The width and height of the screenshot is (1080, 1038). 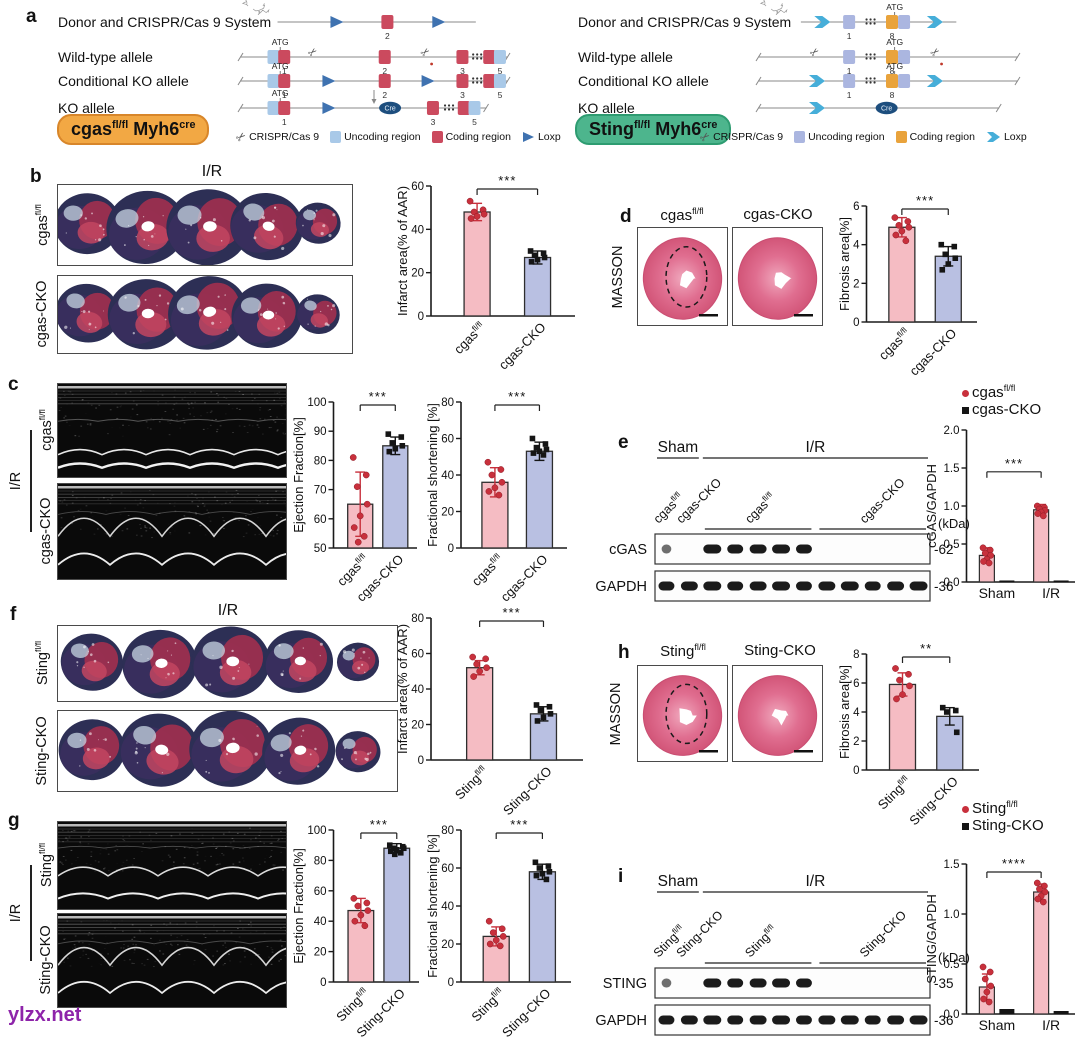 What do you see at coordinates (708, 751) in the screenshot?
I see `scale-bar` at bounding box center [708, 751].